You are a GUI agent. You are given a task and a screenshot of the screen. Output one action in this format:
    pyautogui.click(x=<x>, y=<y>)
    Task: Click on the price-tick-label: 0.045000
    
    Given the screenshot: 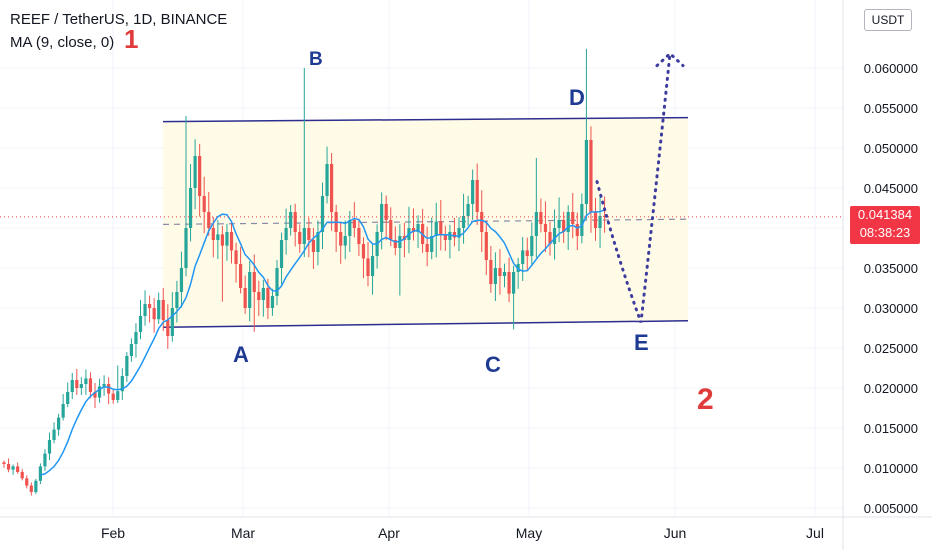 What is the action you would take?
    pyautogui.click(x=891, y=188)
    